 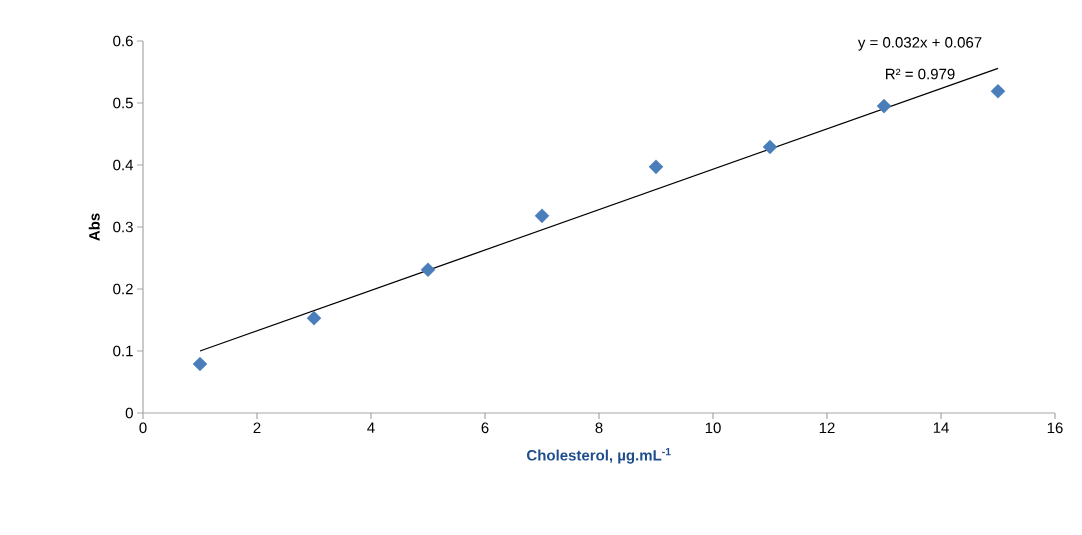 What do you see at coordinates (123, 103) in the screenshot?
I see `y-tick-label: 0.5` at bounding box center [123, 103].